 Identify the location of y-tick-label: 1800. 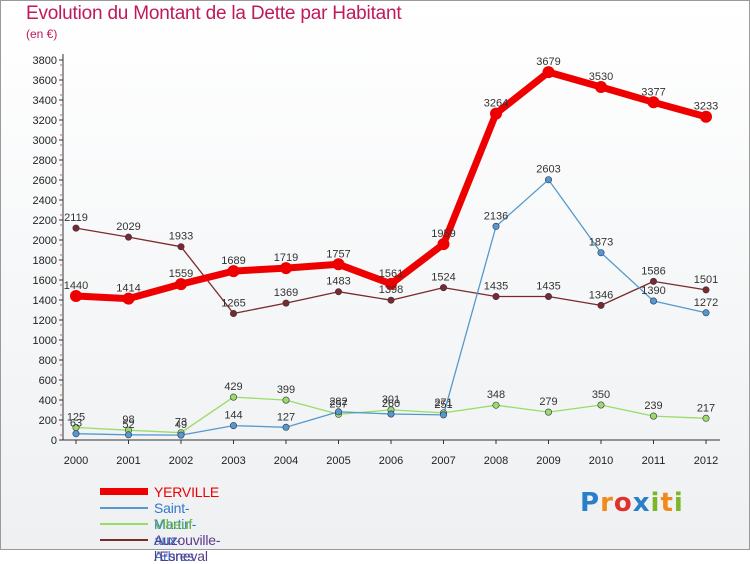
(45, 261).